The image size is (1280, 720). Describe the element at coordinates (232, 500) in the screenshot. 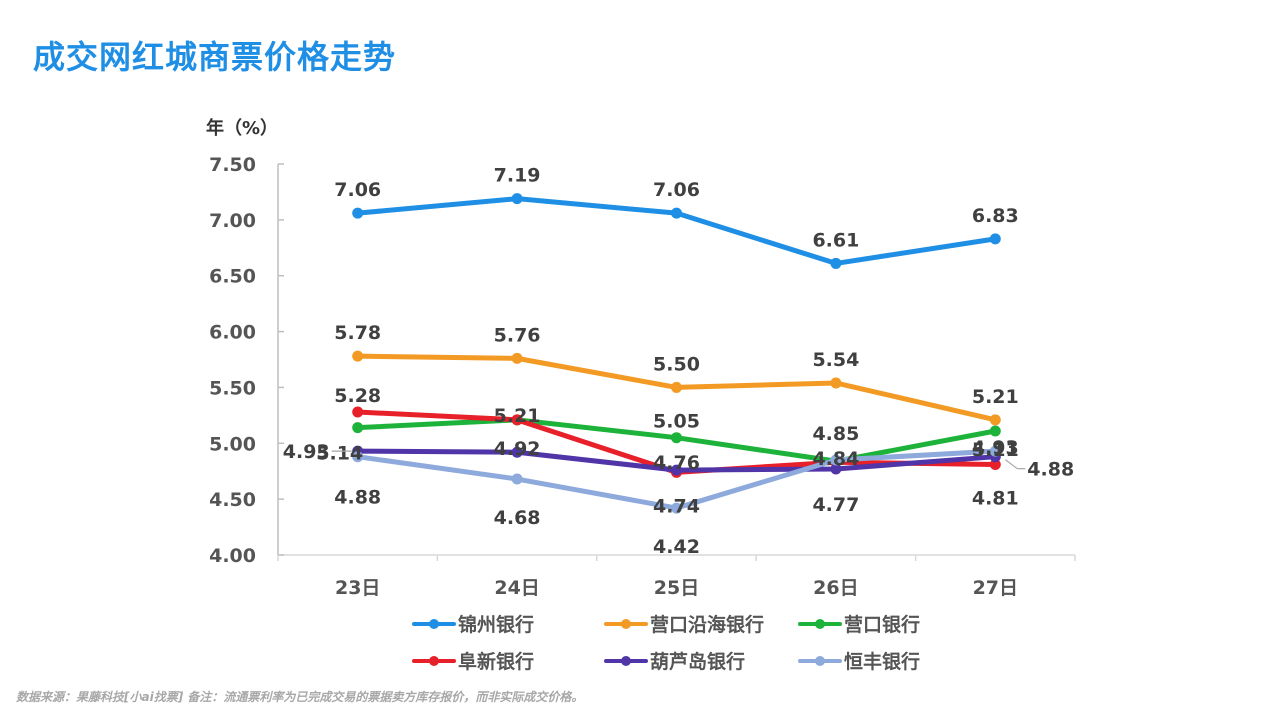

I see `y-tick-label: 4.50` at that location.